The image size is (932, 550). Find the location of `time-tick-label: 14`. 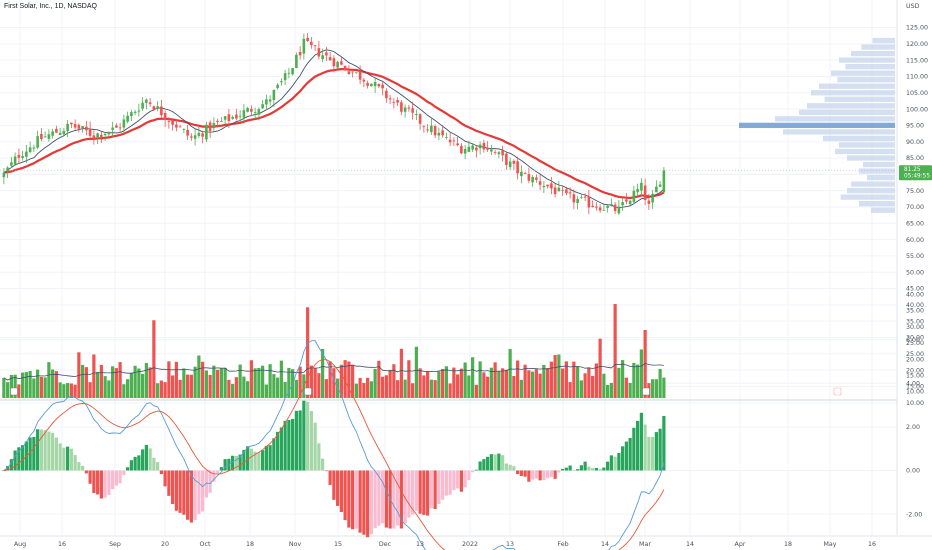

time-tick-label: 14 is located at coordinates (605, 544).